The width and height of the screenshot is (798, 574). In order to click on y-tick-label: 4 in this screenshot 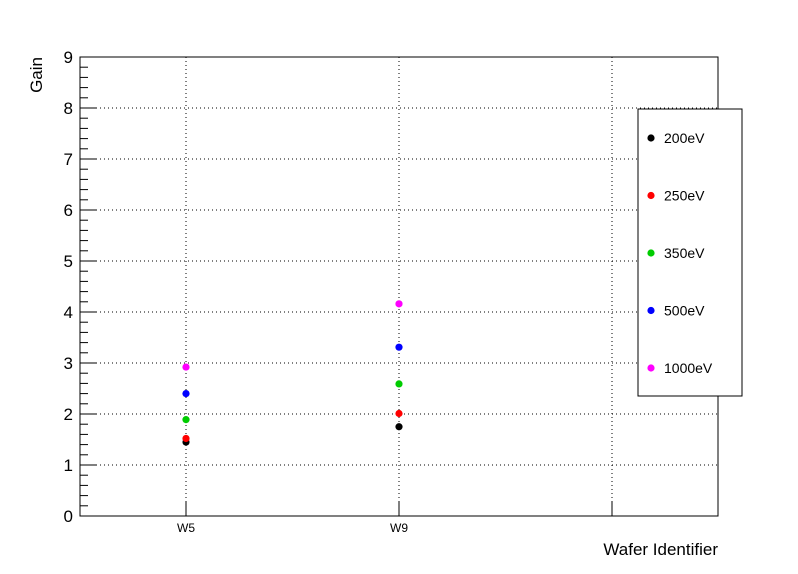, I will do `click(68, 312)`.